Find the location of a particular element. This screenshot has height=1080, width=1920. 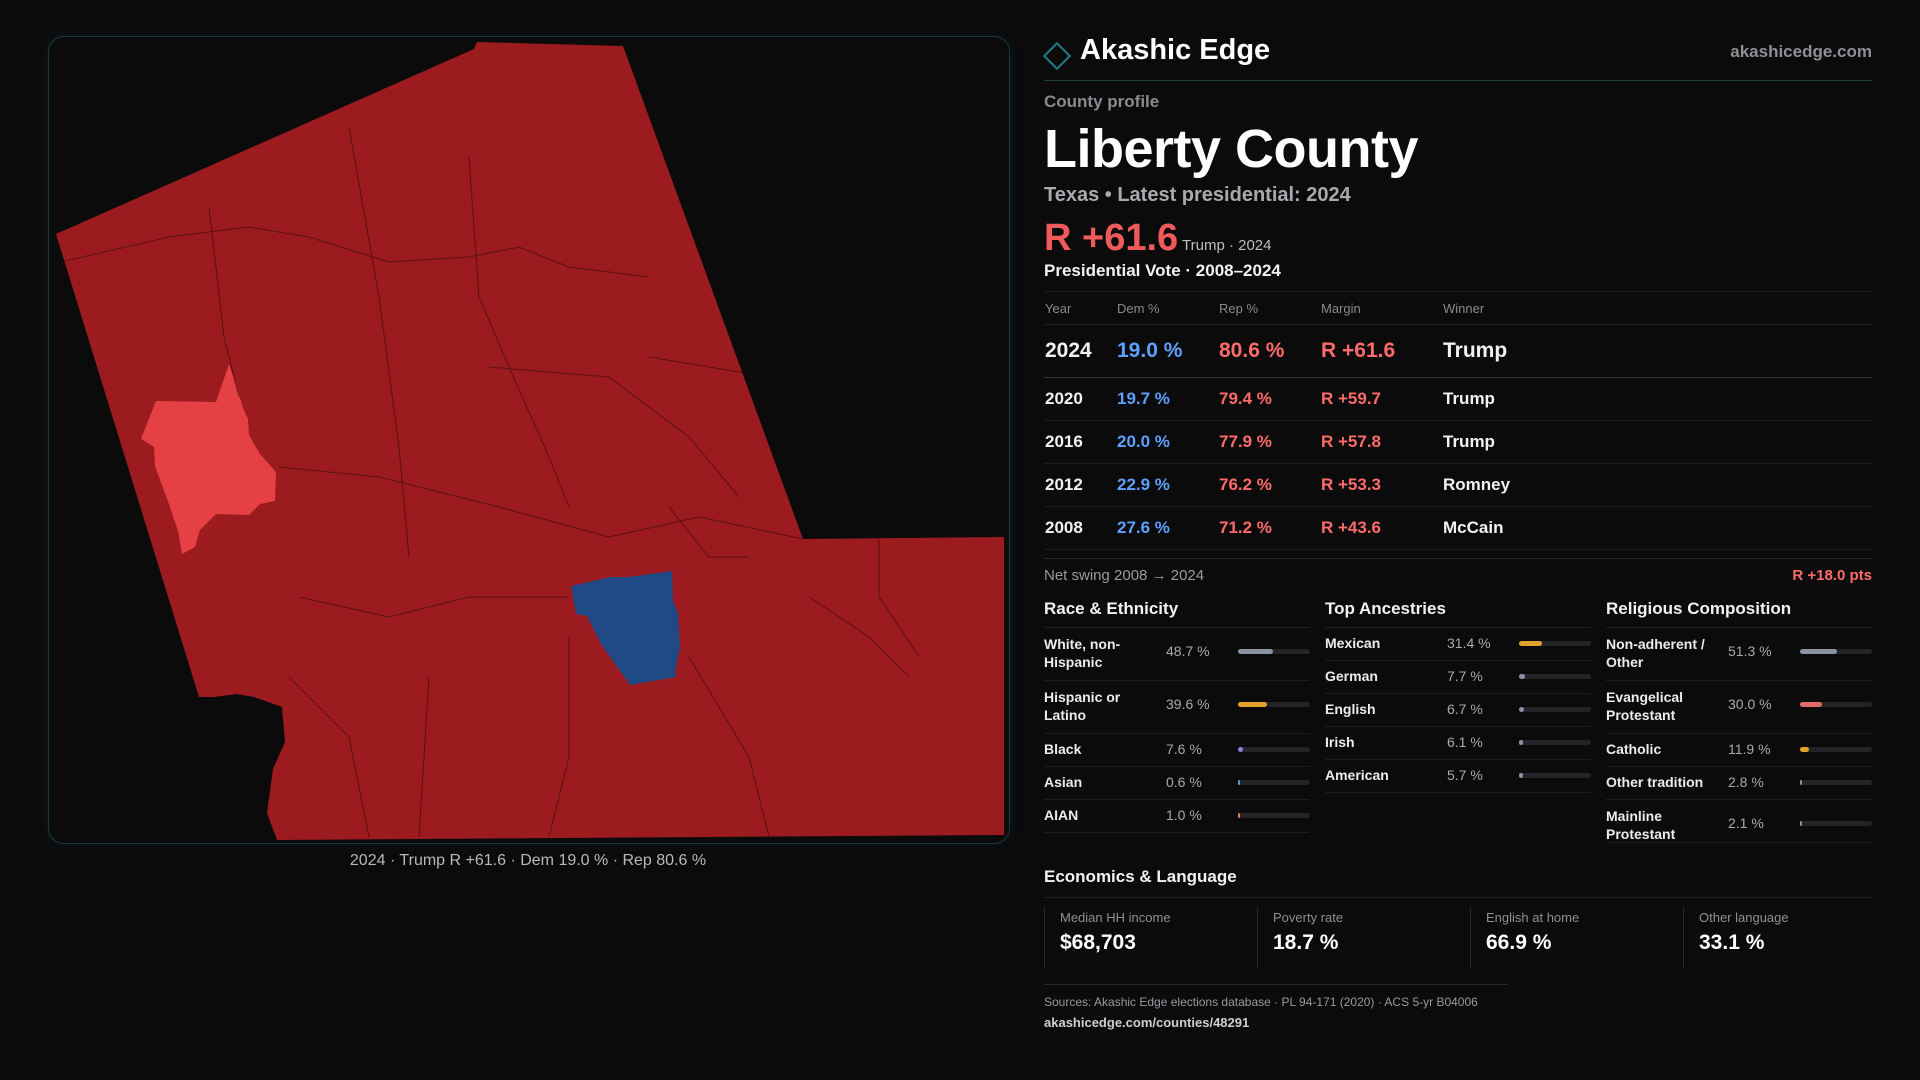

precinct-dem is located at coordinates (625, 628).